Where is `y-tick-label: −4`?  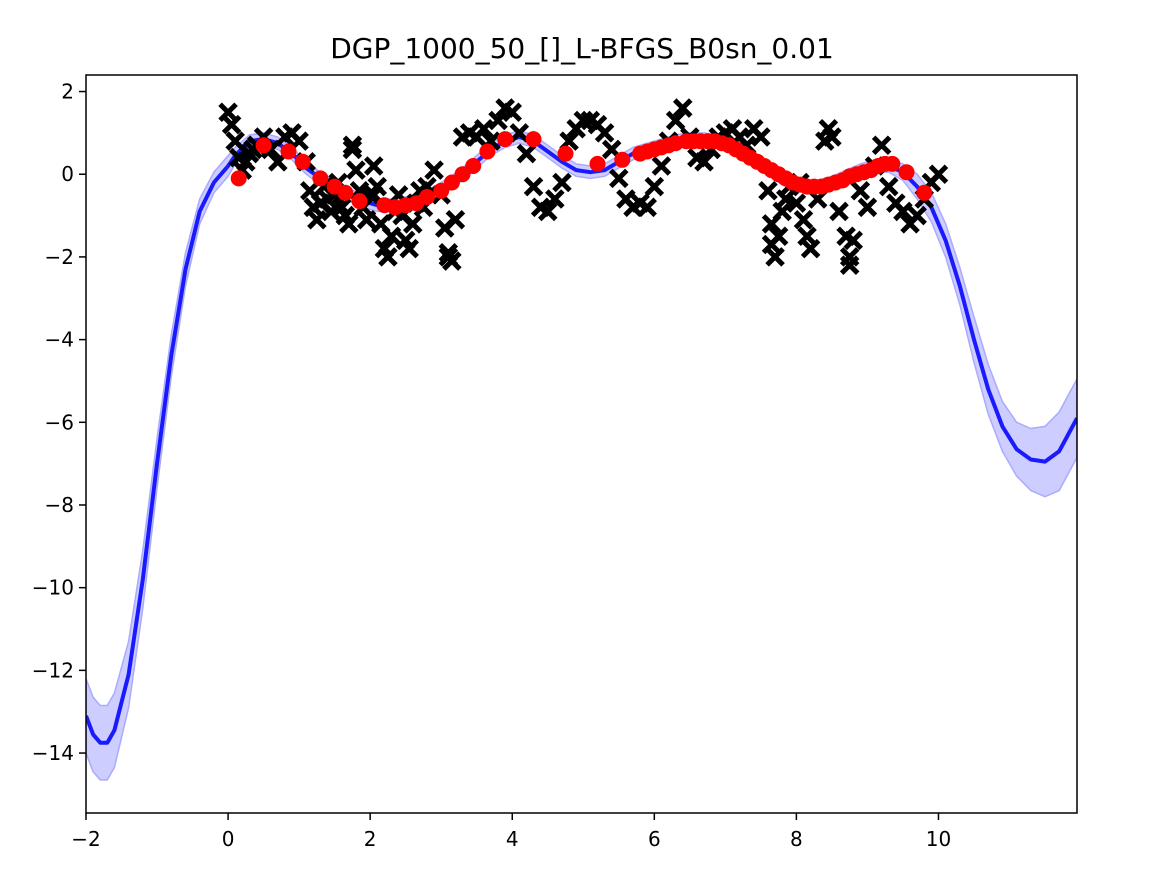 y-tick-label: −4 is located at coordinates (59, 340).